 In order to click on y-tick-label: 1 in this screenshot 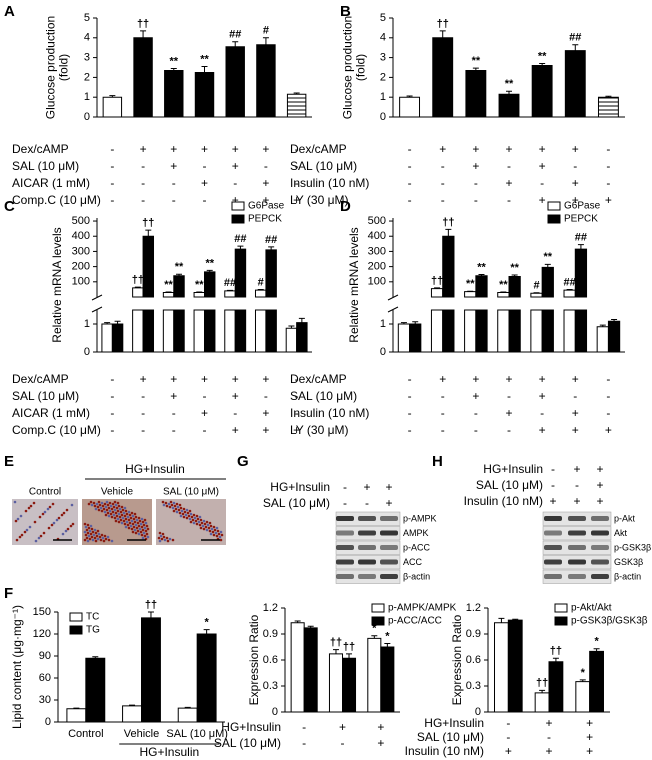, I will do `click(383, 324)`.